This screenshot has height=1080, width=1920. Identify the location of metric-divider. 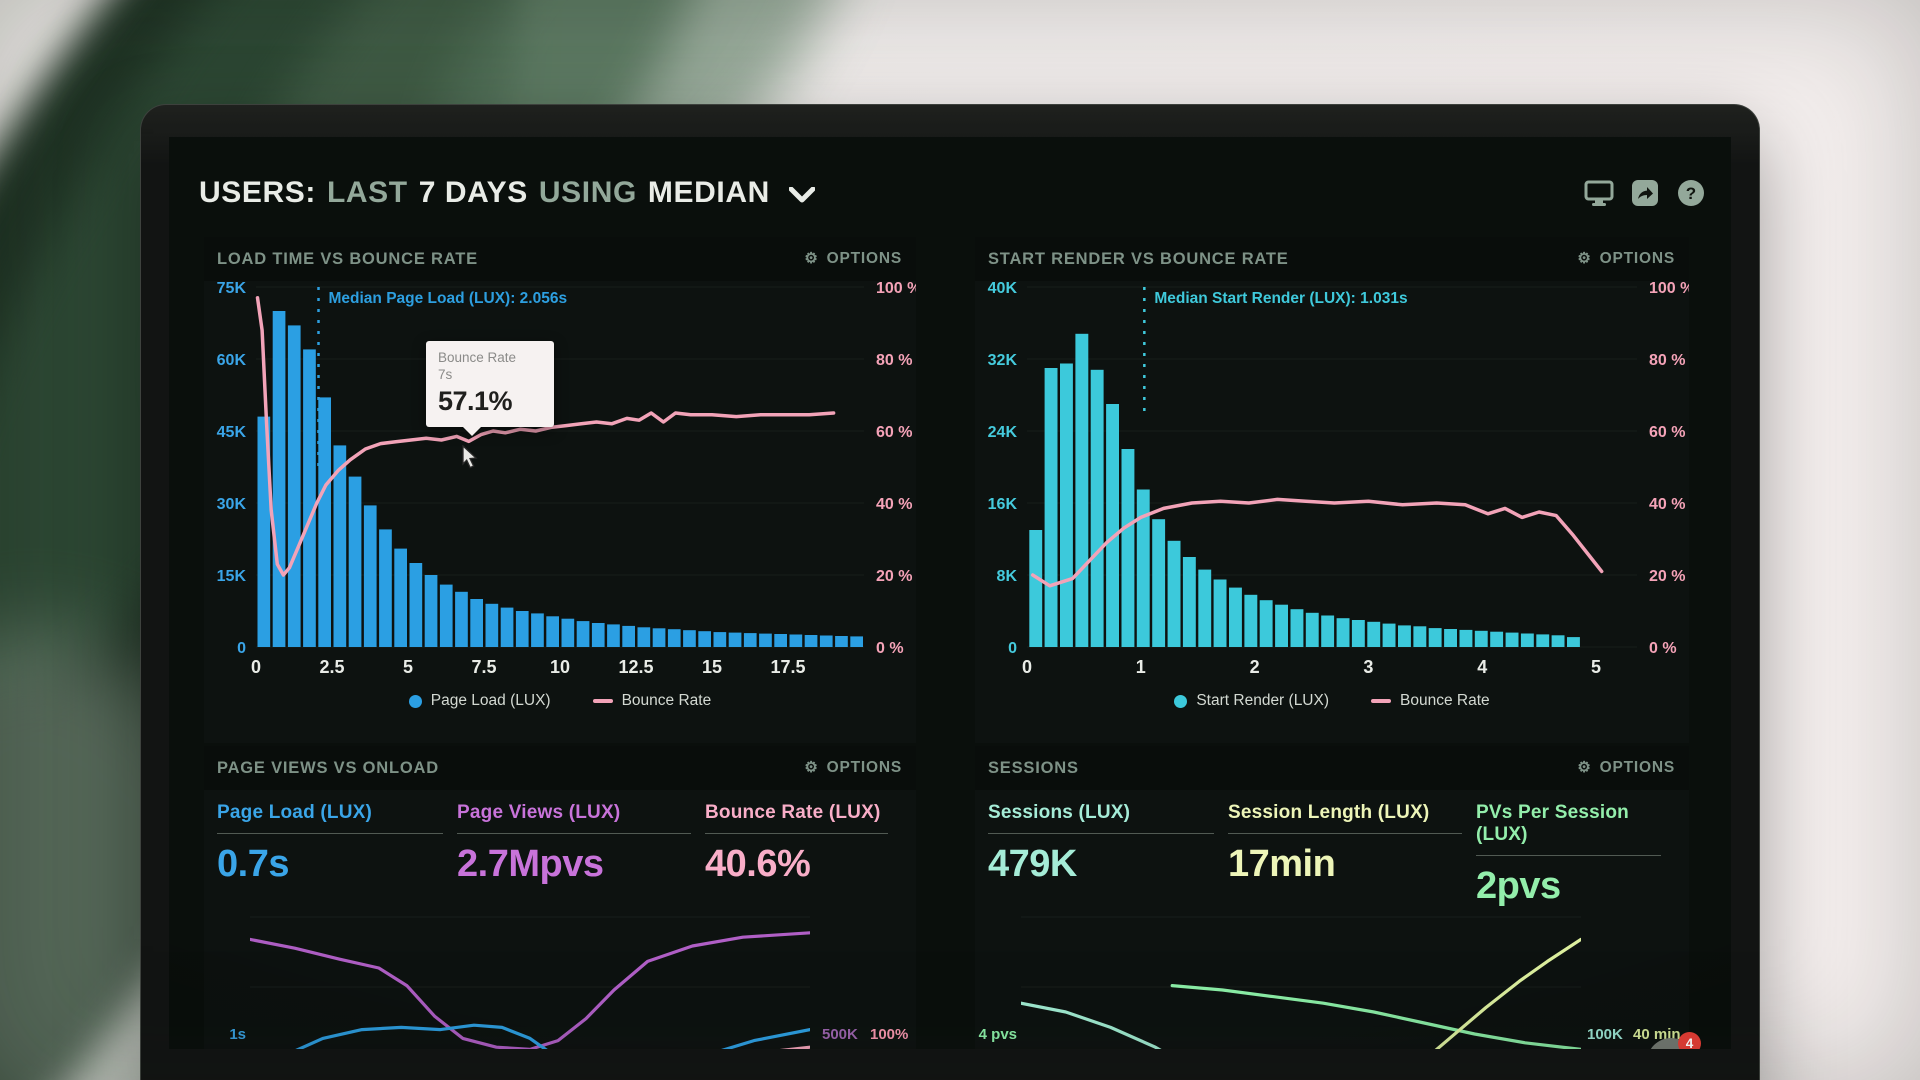
(574, 833).